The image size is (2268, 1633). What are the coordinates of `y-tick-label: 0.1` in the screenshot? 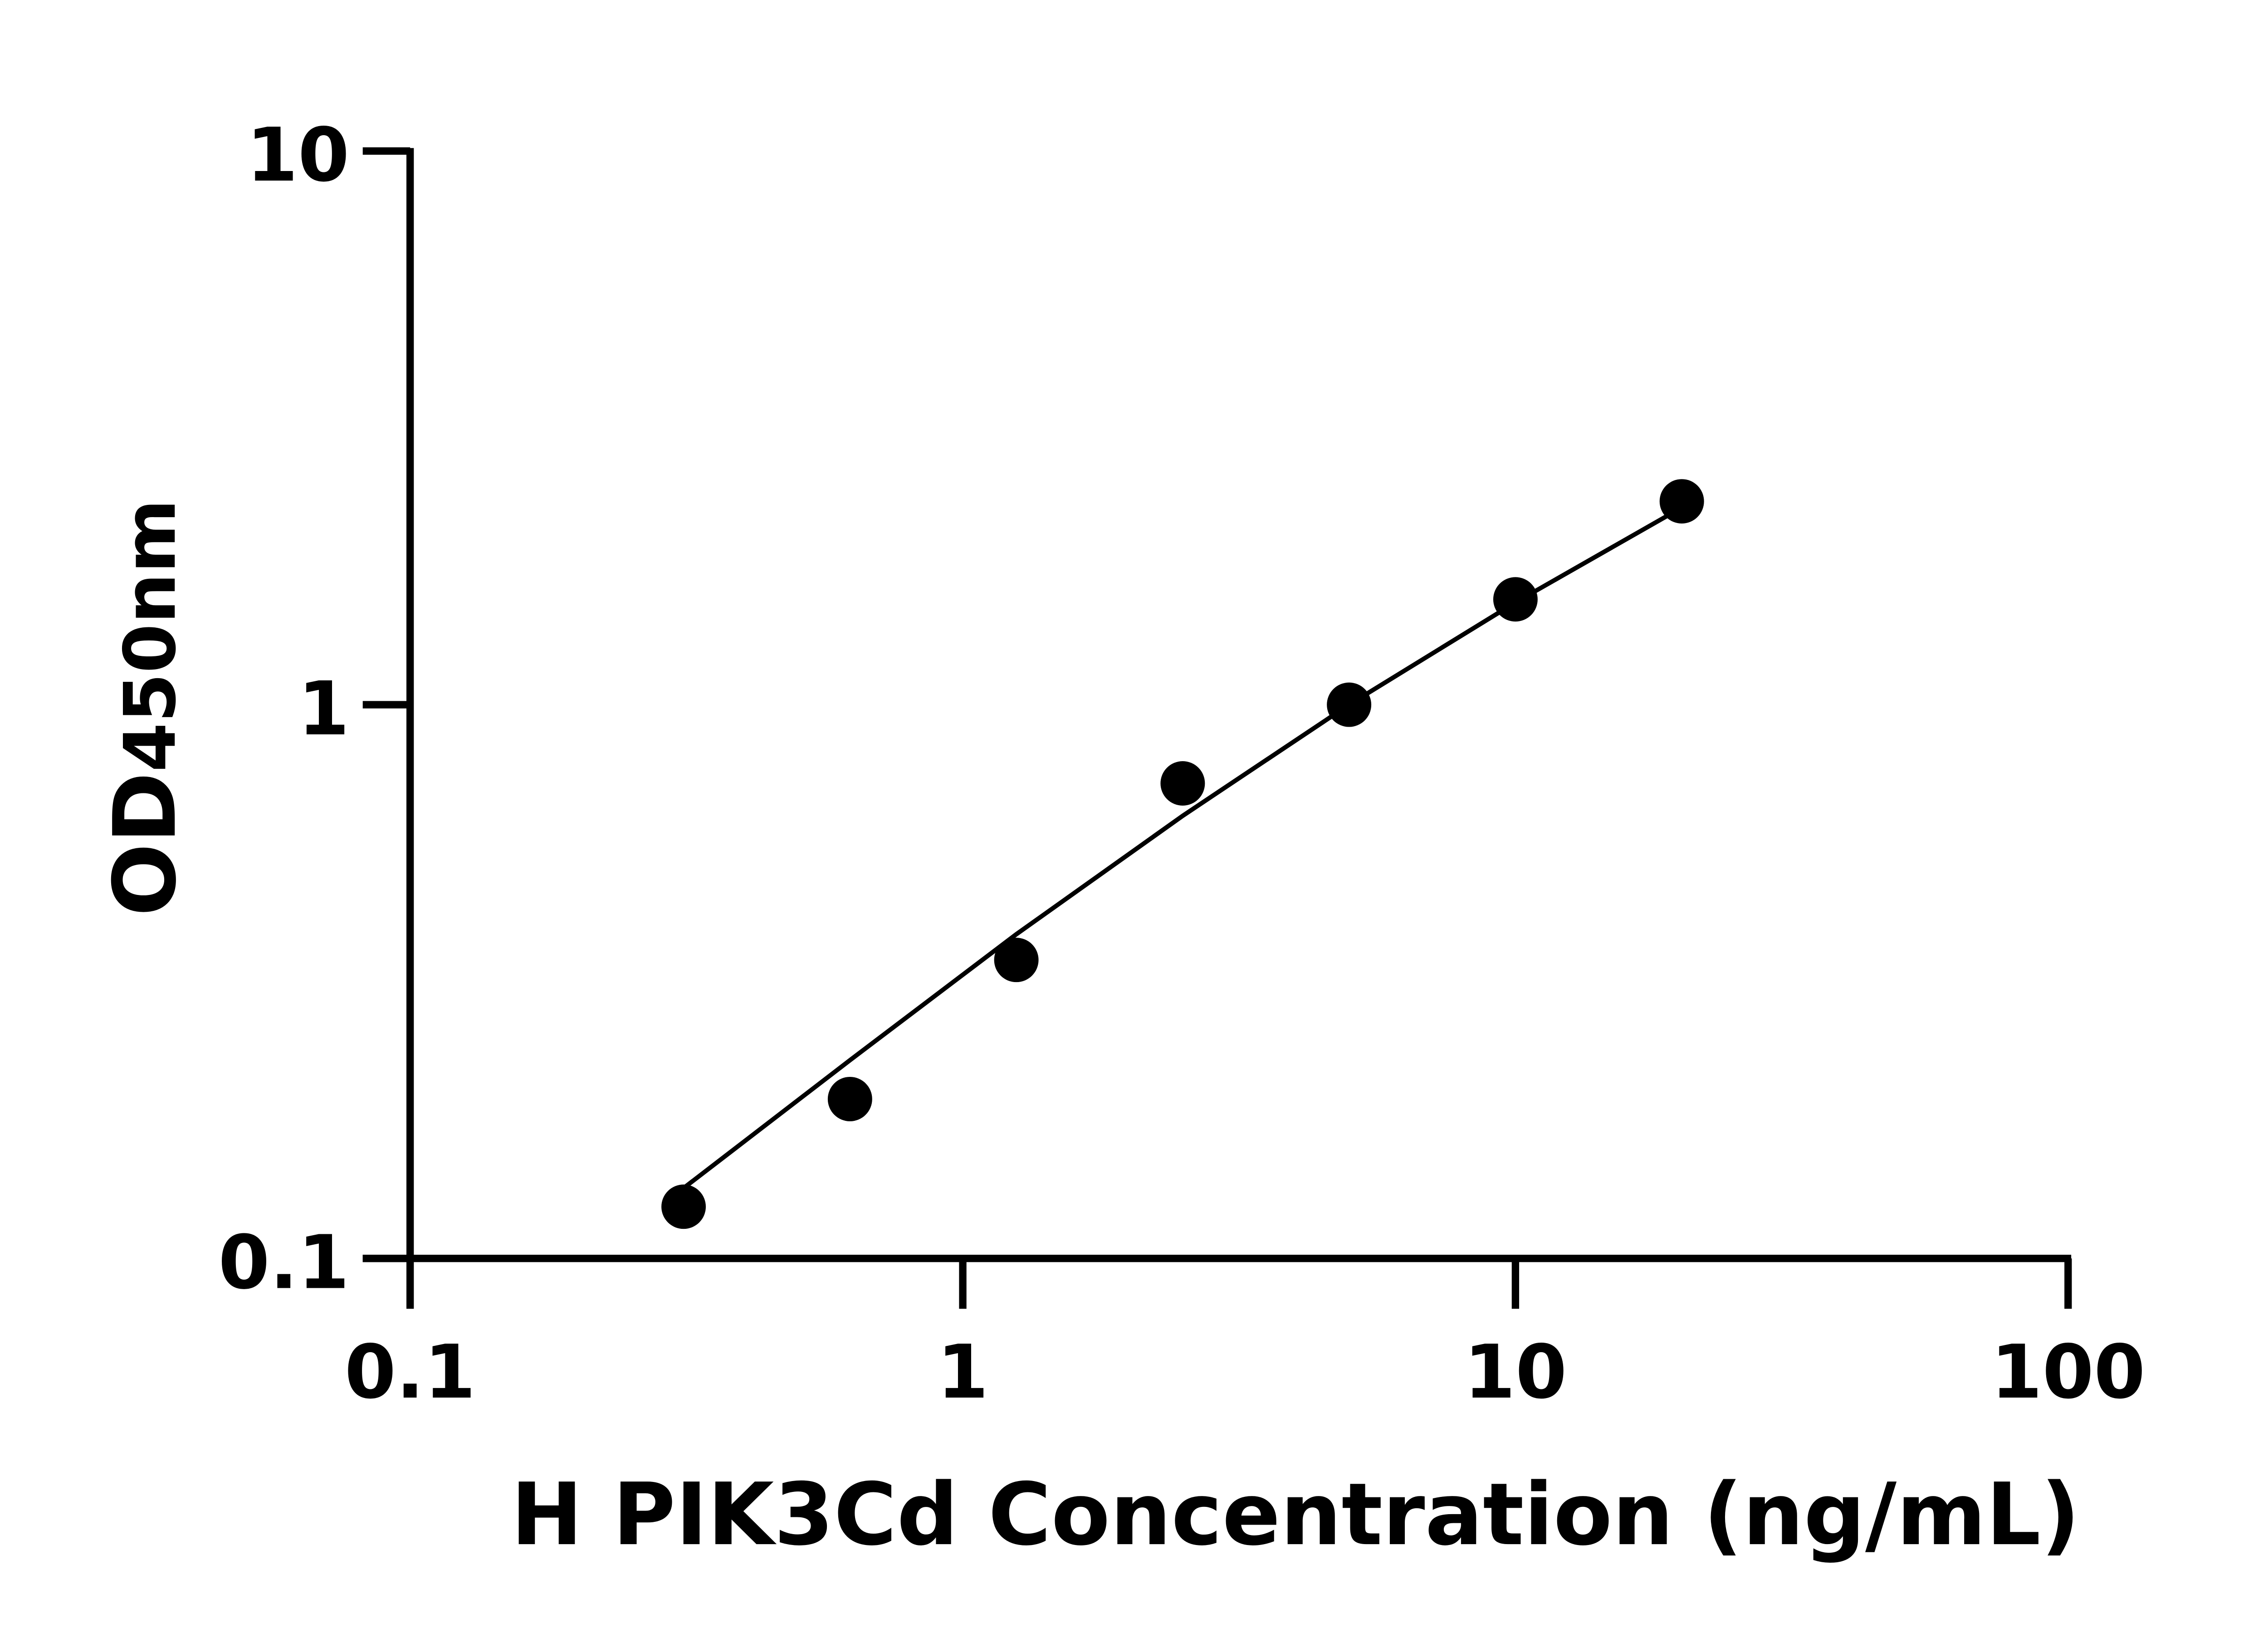 It's located at (284, 1263).